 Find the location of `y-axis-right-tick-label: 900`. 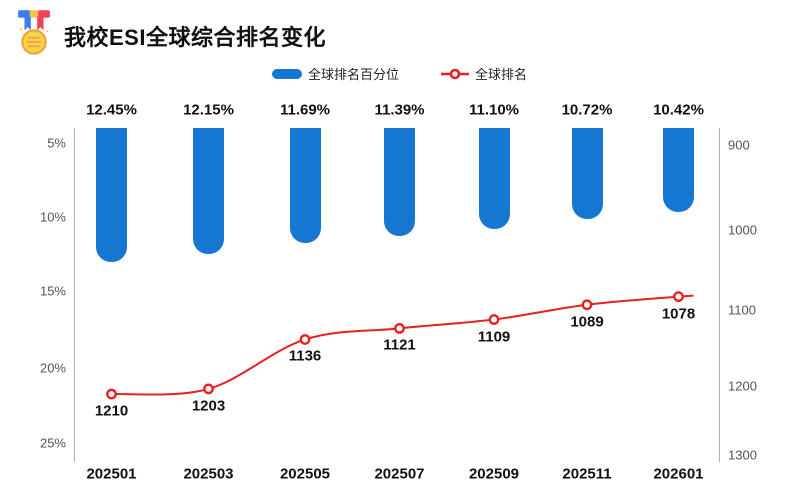

y-axis-right-tick-label: 900 is located at coordinates (739, 145).